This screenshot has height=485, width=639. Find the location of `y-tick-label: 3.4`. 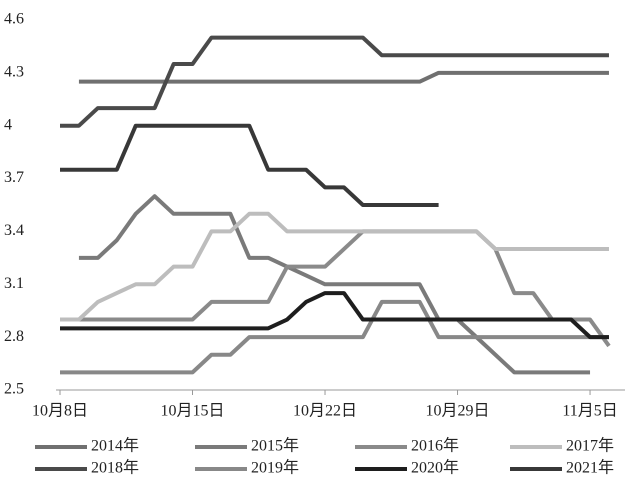

y-tick-label: 3.4 is located at coordinates (14, 230).